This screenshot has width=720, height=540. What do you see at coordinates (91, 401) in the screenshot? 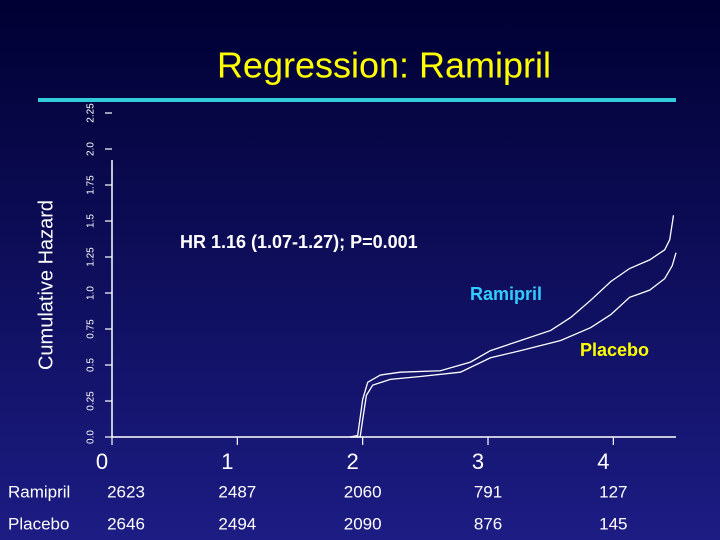
I see `y-tick-label: 0.25` at bounding box center [91, 401].